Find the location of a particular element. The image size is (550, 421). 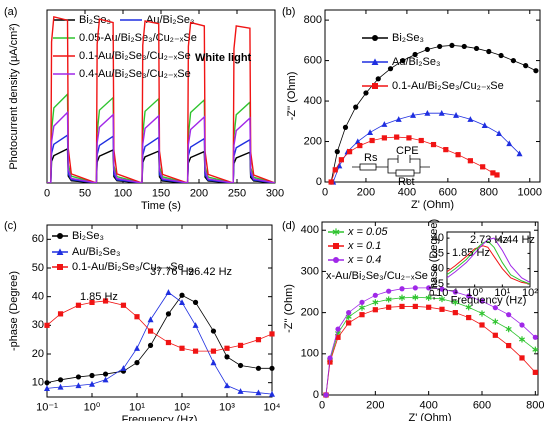

x-tick-label: 400 is located at coordinates (407, 192).